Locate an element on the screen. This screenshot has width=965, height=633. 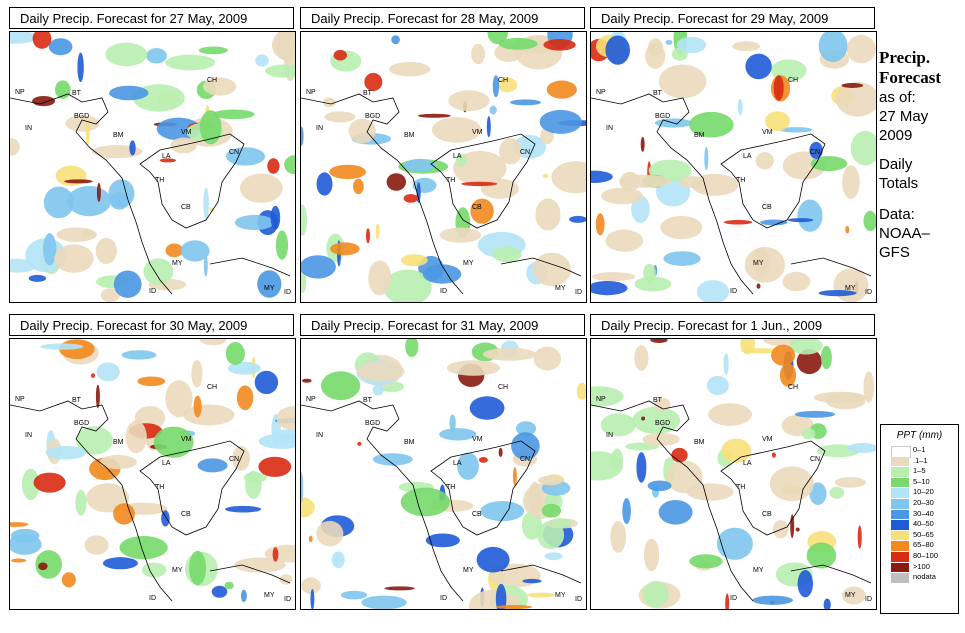
legend-label: 80–100 is located at coordinates (926, 555).